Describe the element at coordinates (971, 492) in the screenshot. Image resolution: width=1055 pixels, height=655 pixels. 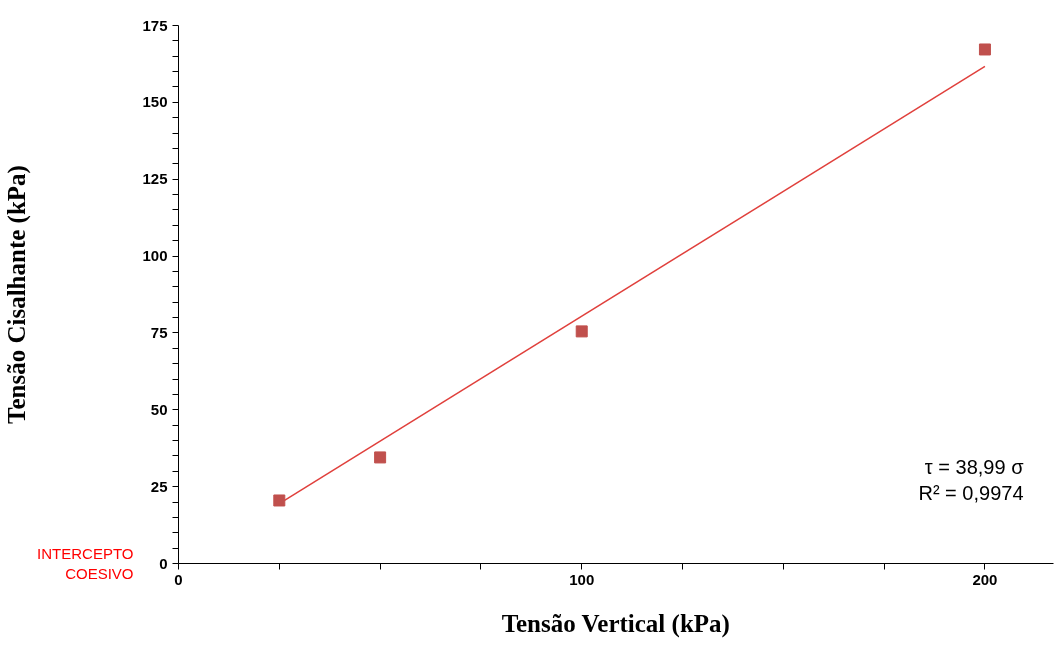
I see `annotation: R² = 0,9974` at that location.